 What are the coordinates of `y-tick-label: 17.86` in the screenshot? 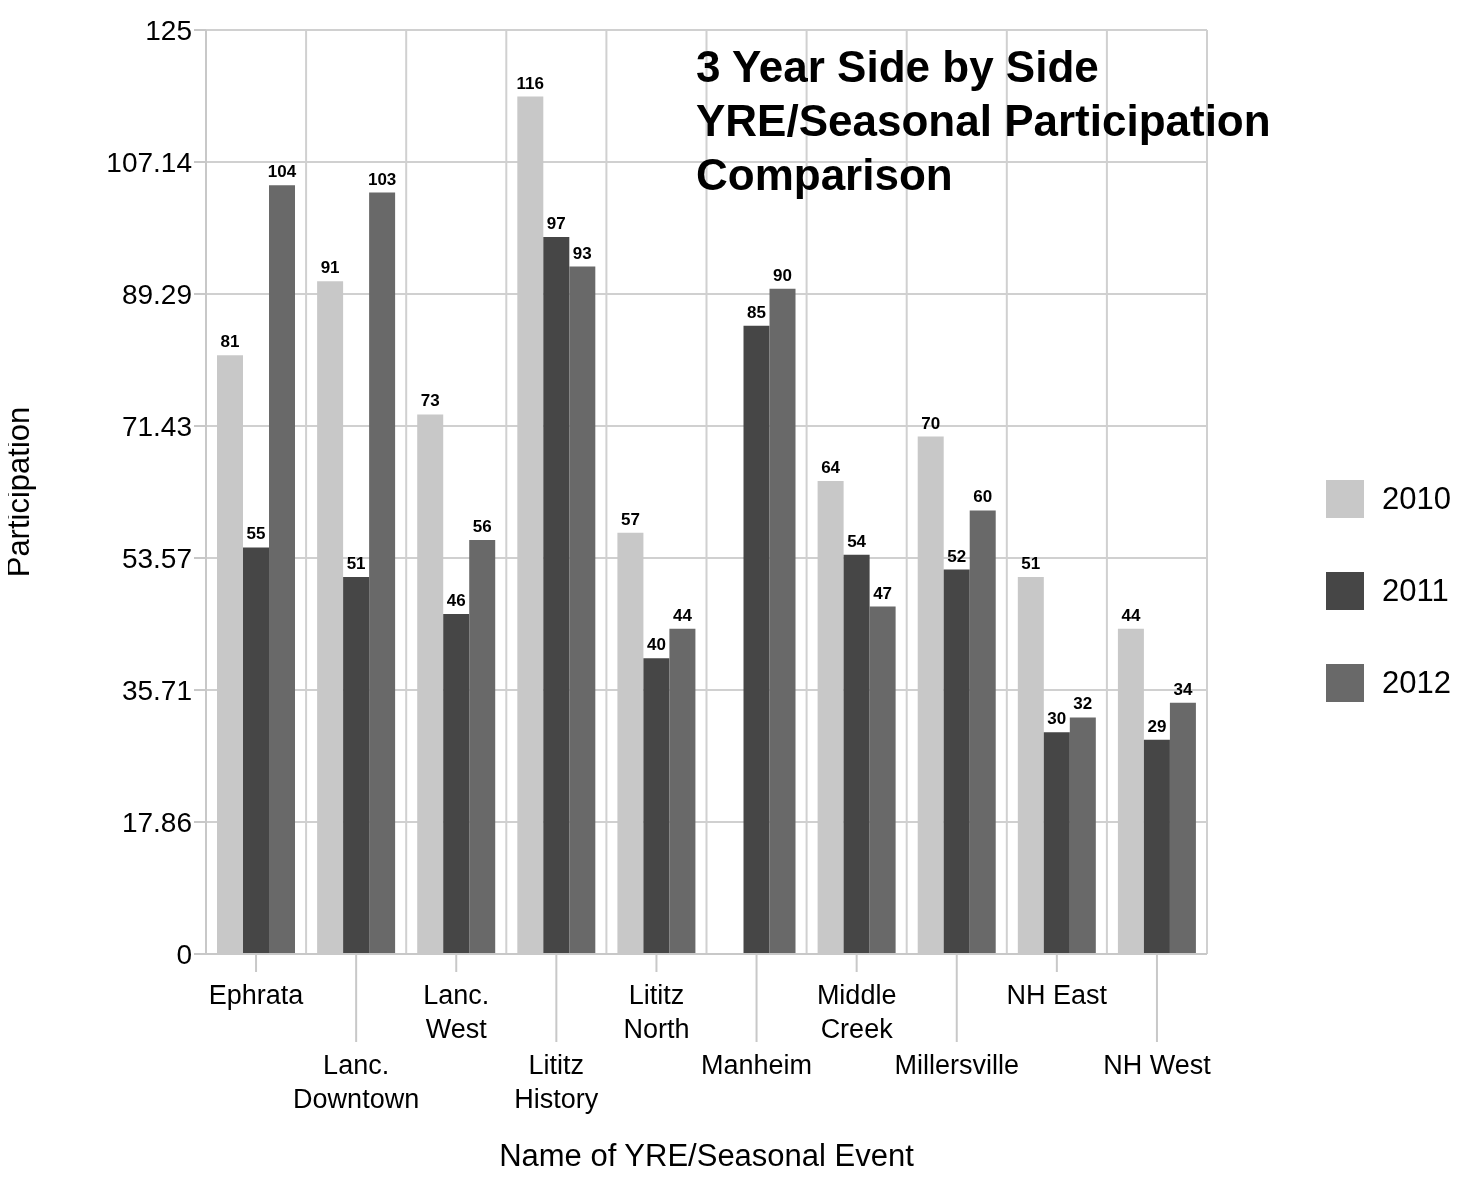 It's located at (156, 822).